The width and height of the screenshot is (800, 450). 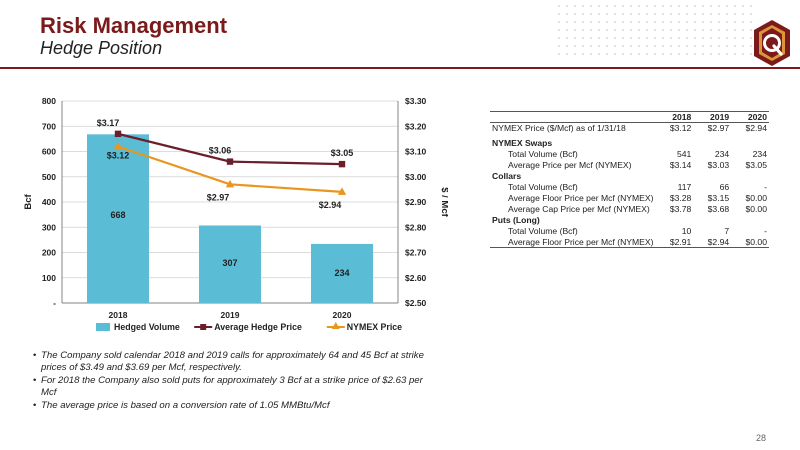 What do you see at coordinates (573, 117) in the screenshot?
I see `table-header-label` at bounding box center [573, 117].